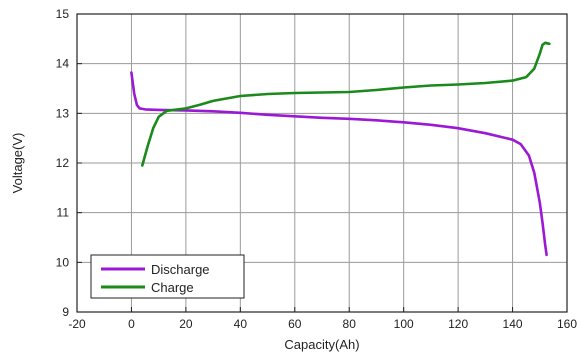 This screenshot has height=356, width=577. I want to click on x-tick-label: 100, so click(404, 324).